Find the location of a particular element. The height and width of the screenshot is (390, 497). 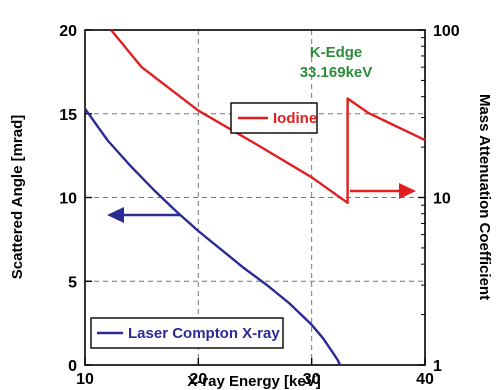

right-ticks: 1 10 100 is located at coordinates (439, 199).